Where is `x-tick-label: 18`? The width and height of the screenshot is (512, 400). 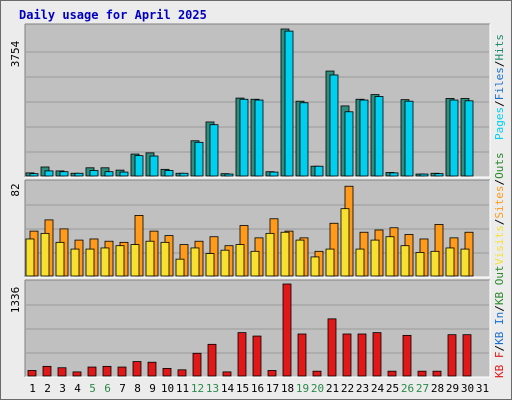
x-tick-label: 18 is located at coordinates (287, 388).